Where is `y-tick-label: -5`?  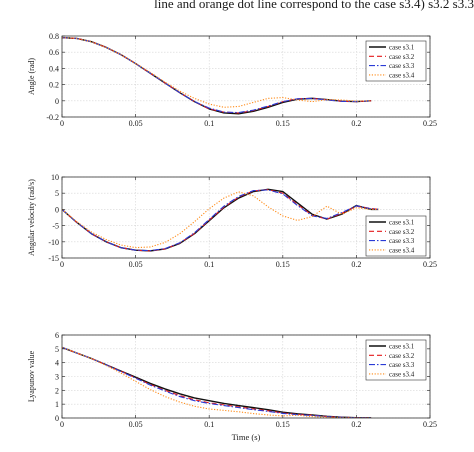 y-tick-label: -5 is located at coordinates (55, 226).